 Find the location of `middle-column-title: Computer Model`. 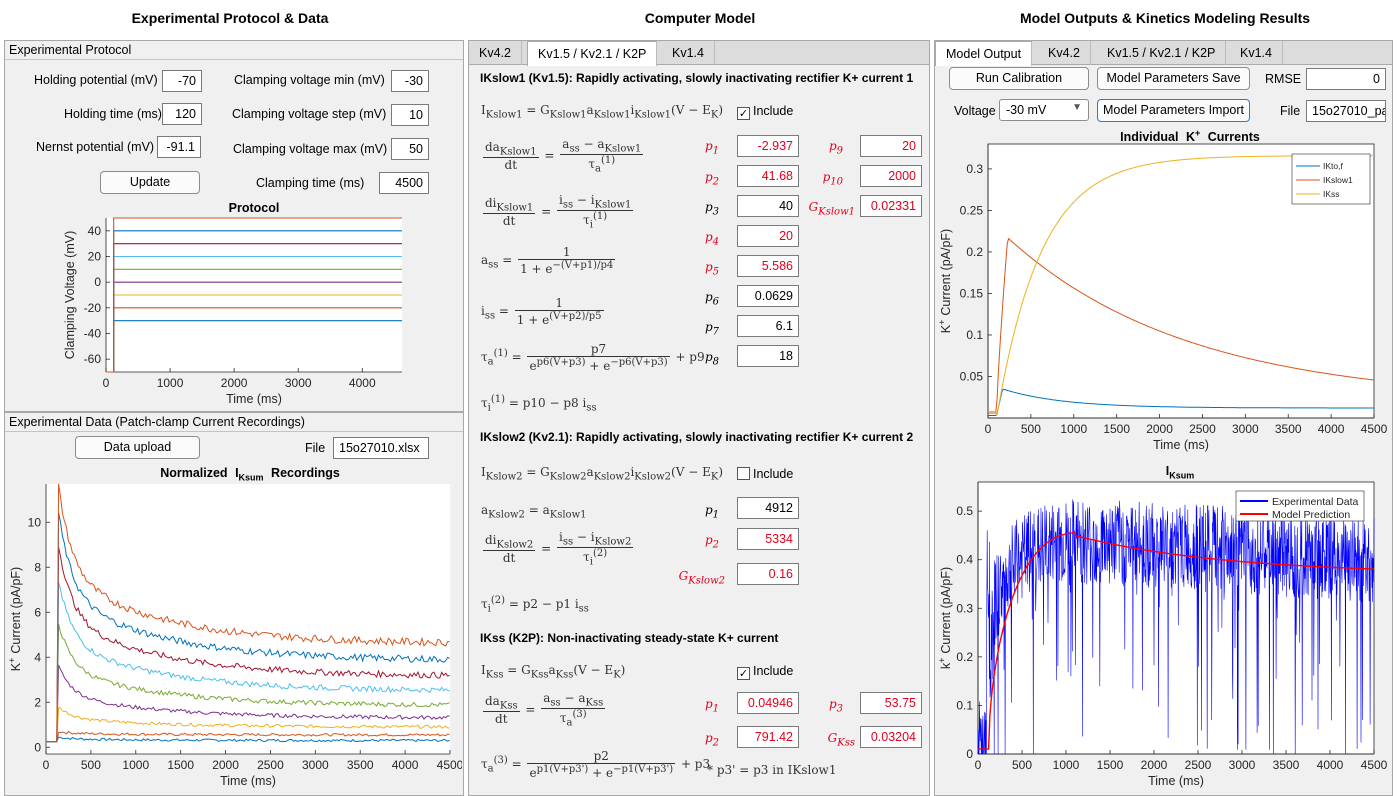

middle-column-title: Computer Model is located at coordinates (700, 18).